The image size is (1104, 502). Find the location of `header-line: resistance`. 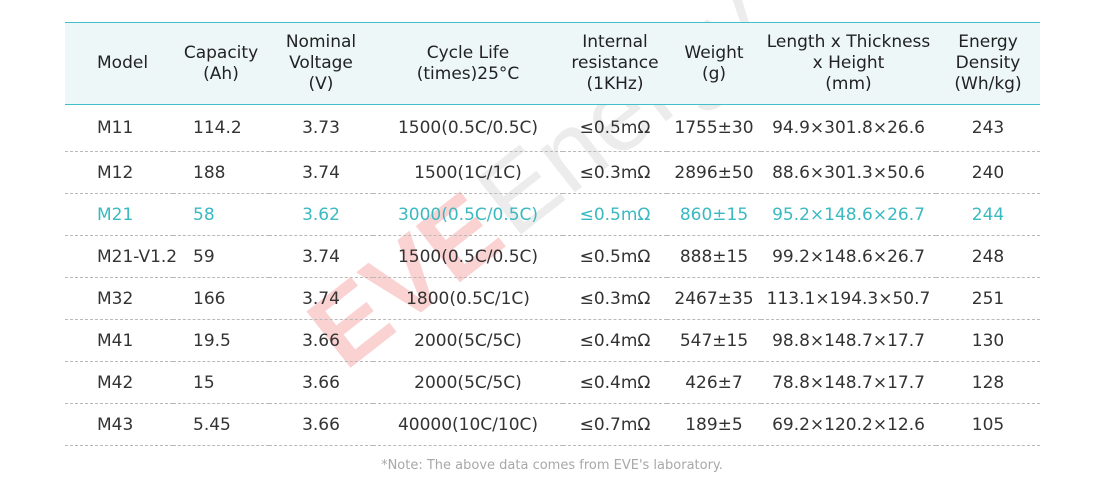

header-line: resistance is located at coordinates (615, 63).